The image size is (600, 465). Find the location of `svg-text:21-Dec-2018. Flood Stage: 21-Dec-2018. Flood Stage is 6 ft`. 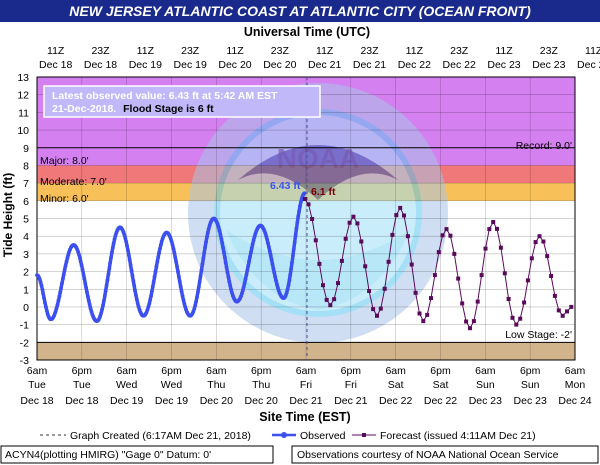

svg-text:21-Dec-2018. Flood Stage: 21-Dec-2018. Flood Stage is 6 ft is located at coordinates (133, 109).